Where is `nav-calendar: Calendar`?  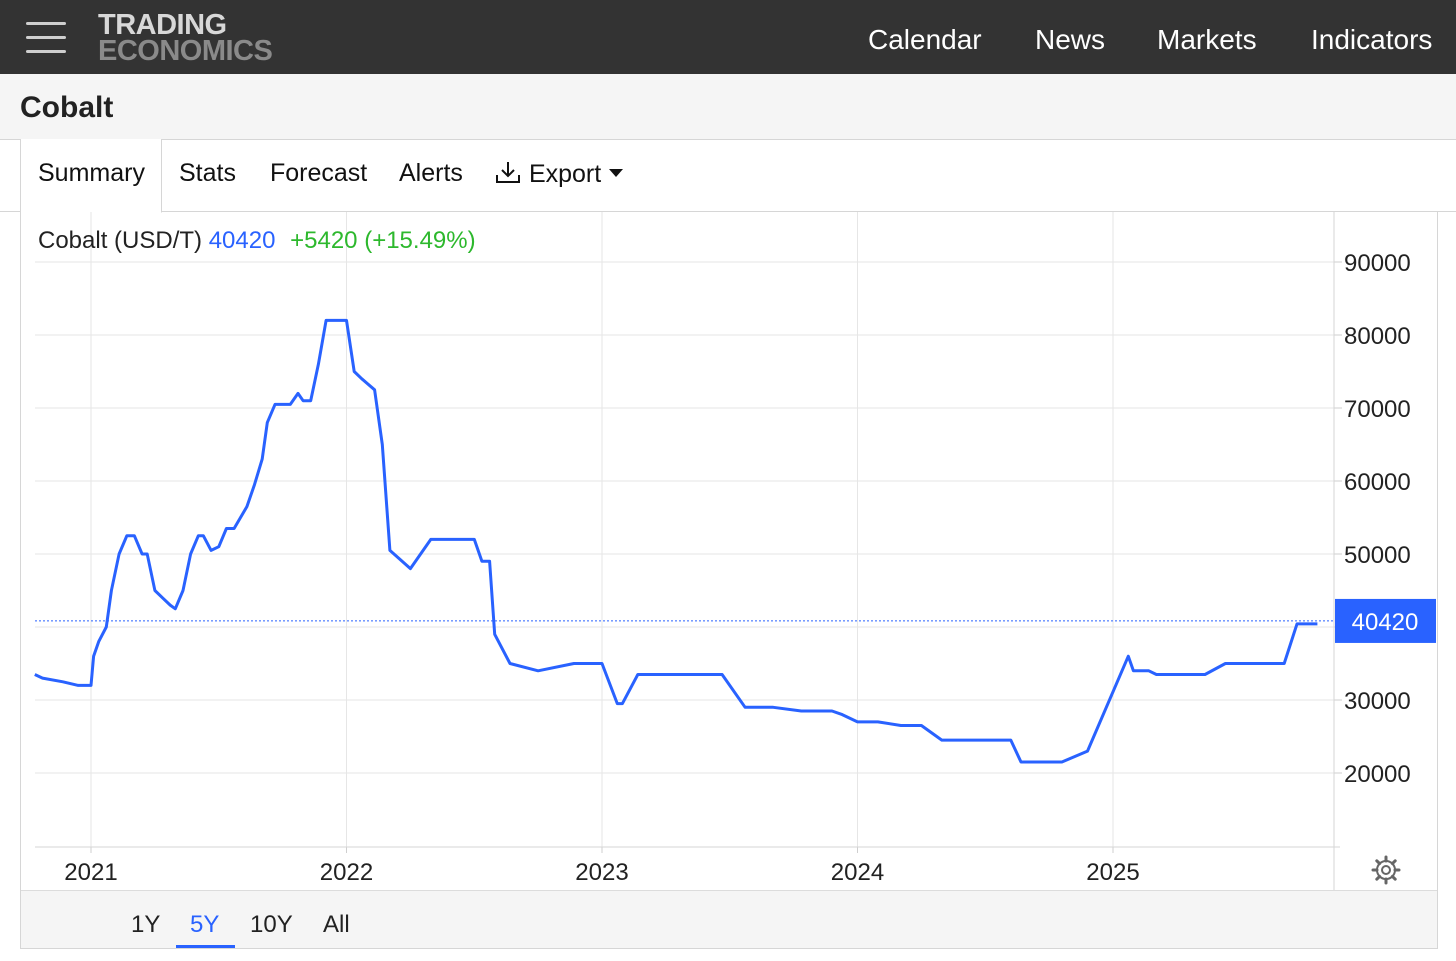 nav-calendar: Calendar is located at coordinates (925, 39).